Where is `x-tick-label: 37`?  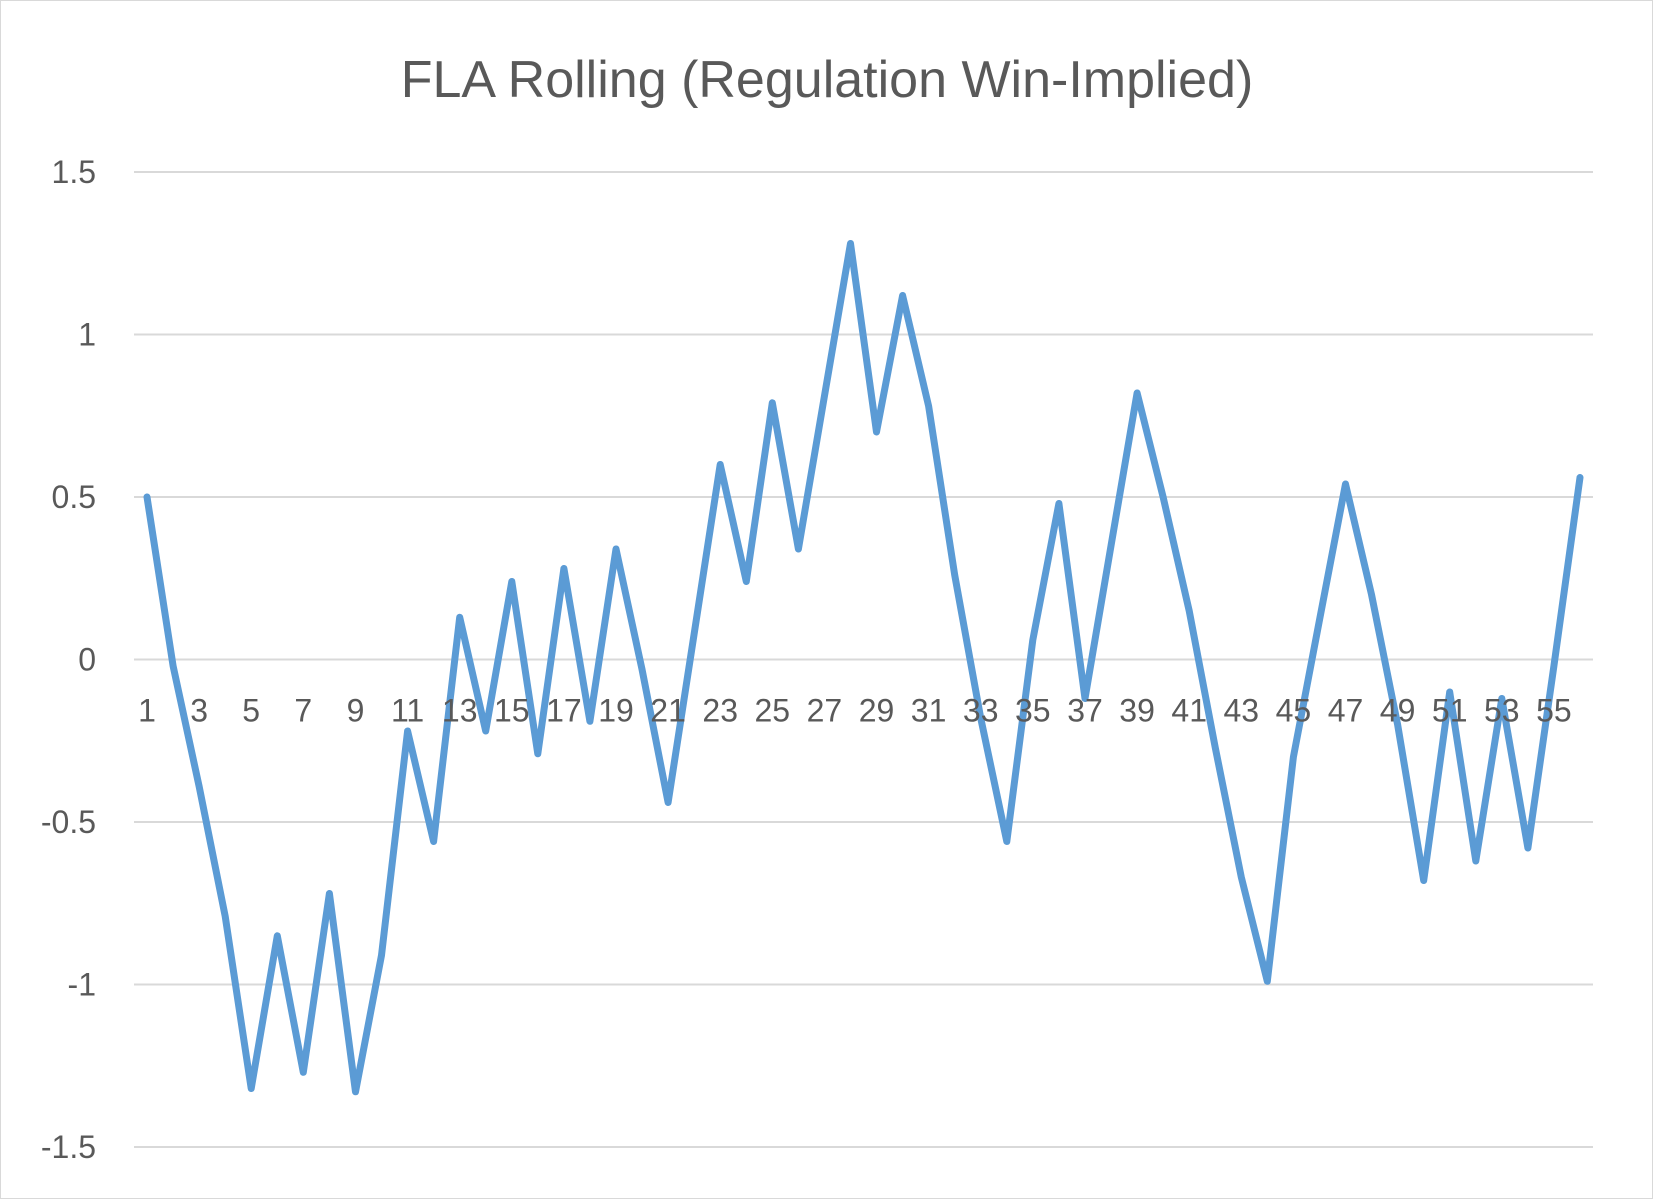 x-tick-label: 37 is located at coordinates (1085, 711).